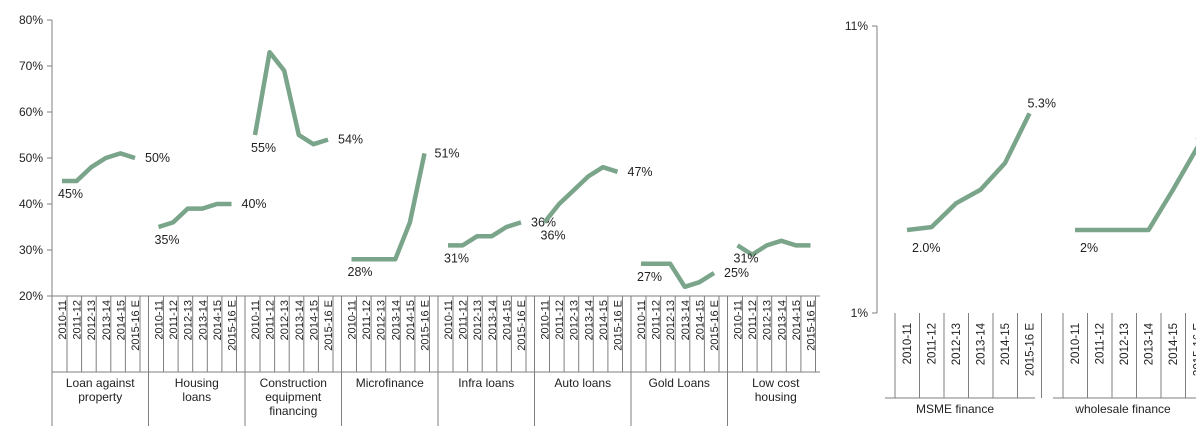  Describe the element at coordinates (167, 240) in the screenshot. I see `data-label-start: 35%` at that location.